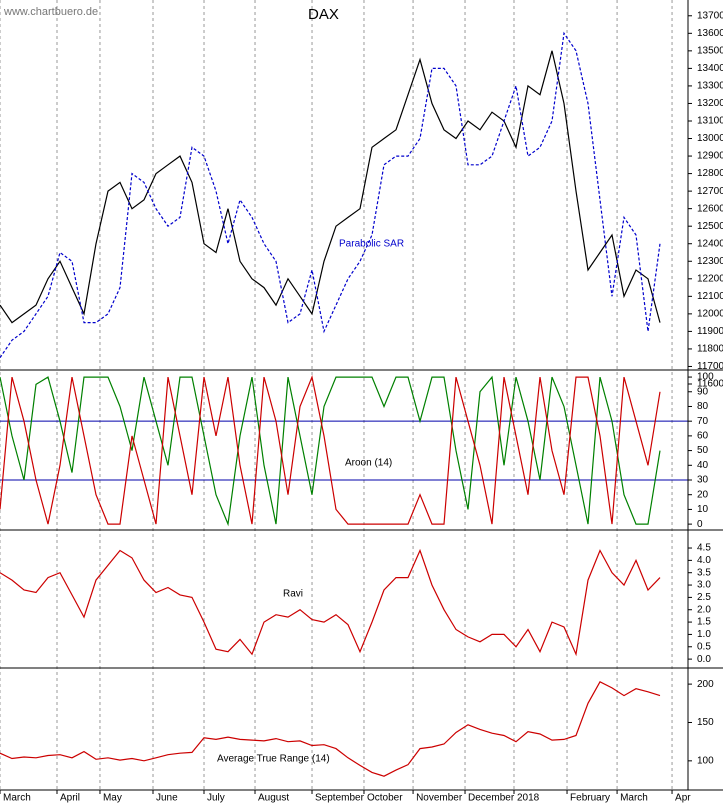  What do you see at coordinates (703, 465) in the screenshot?
I see `y-tick-label: 40` at bounding box center [703, 465].